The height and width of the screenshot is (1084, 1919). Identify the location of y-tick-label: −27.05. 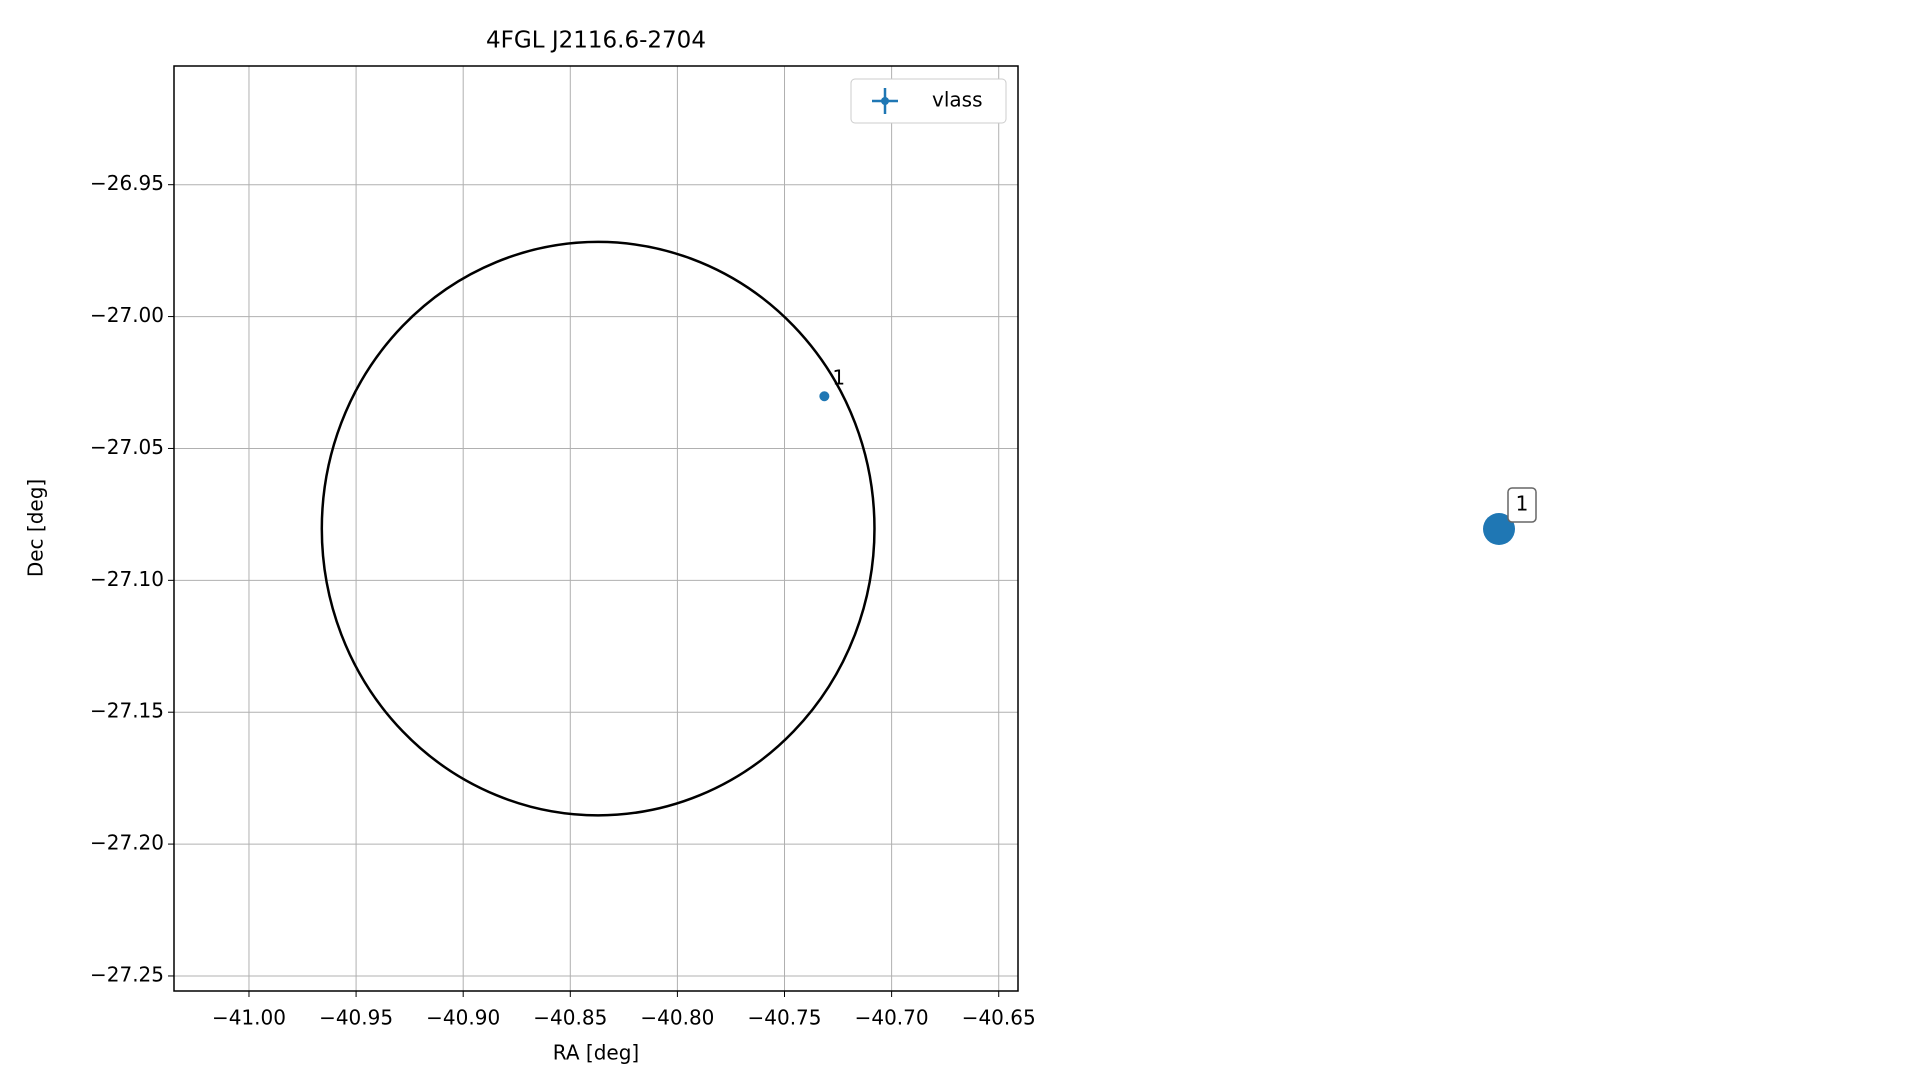
(127, 447).